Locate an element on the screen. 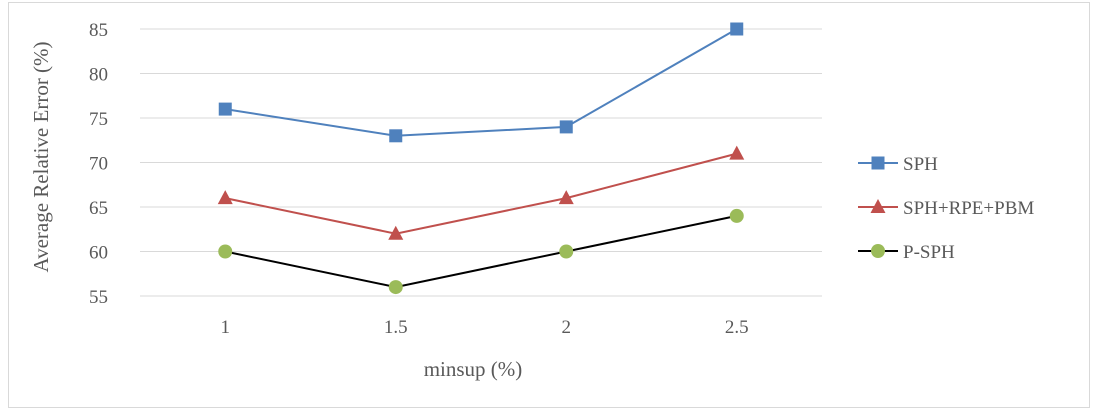  y-tick-label-70: 70 is located at coordinates (98, 164).